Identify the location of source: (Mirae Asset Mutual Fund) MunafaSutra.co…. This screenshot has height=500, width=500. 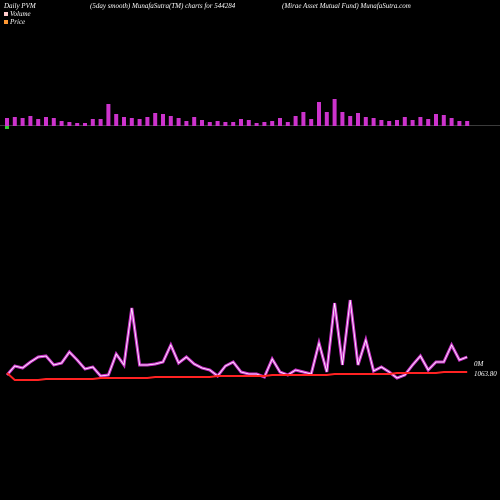
(346, 6).